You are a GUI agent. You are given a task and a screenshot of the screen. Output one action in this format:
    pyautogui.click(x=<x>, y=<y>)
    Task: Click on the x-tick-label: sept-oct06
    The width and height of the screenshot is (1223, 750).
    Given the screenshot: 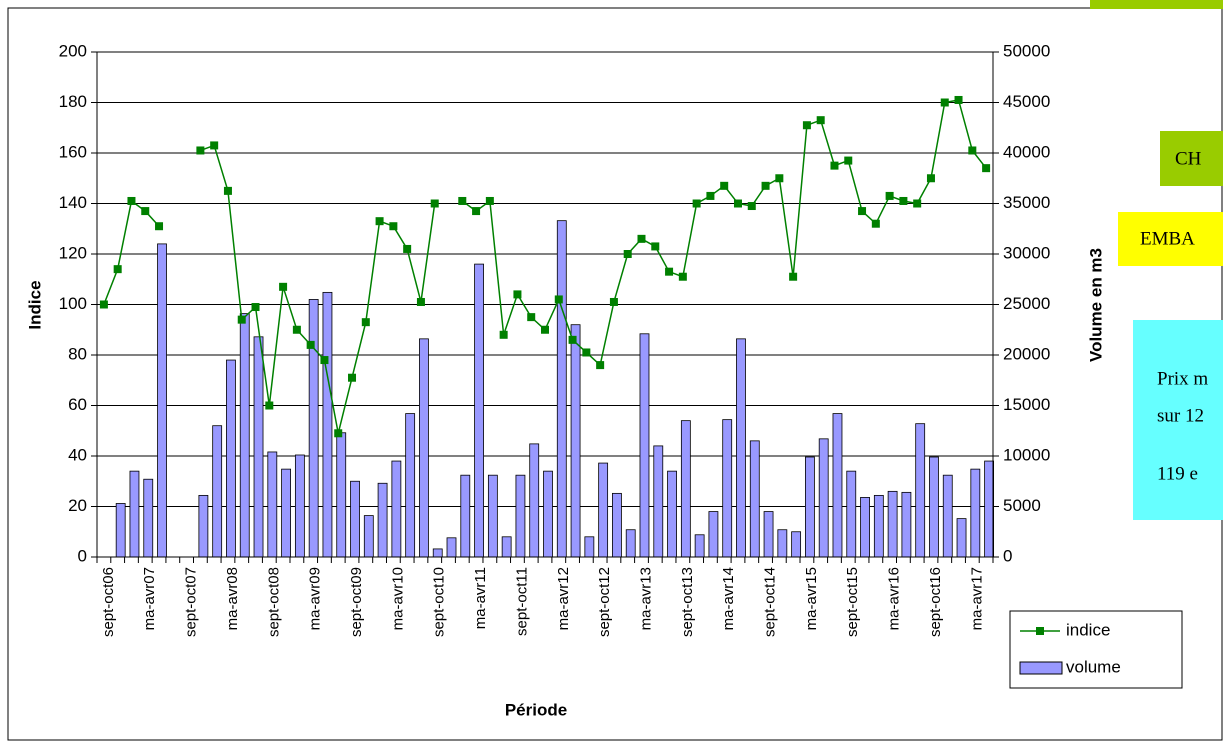 What is the action you would take?
    pyautogui.click(x=108, y=602)
    